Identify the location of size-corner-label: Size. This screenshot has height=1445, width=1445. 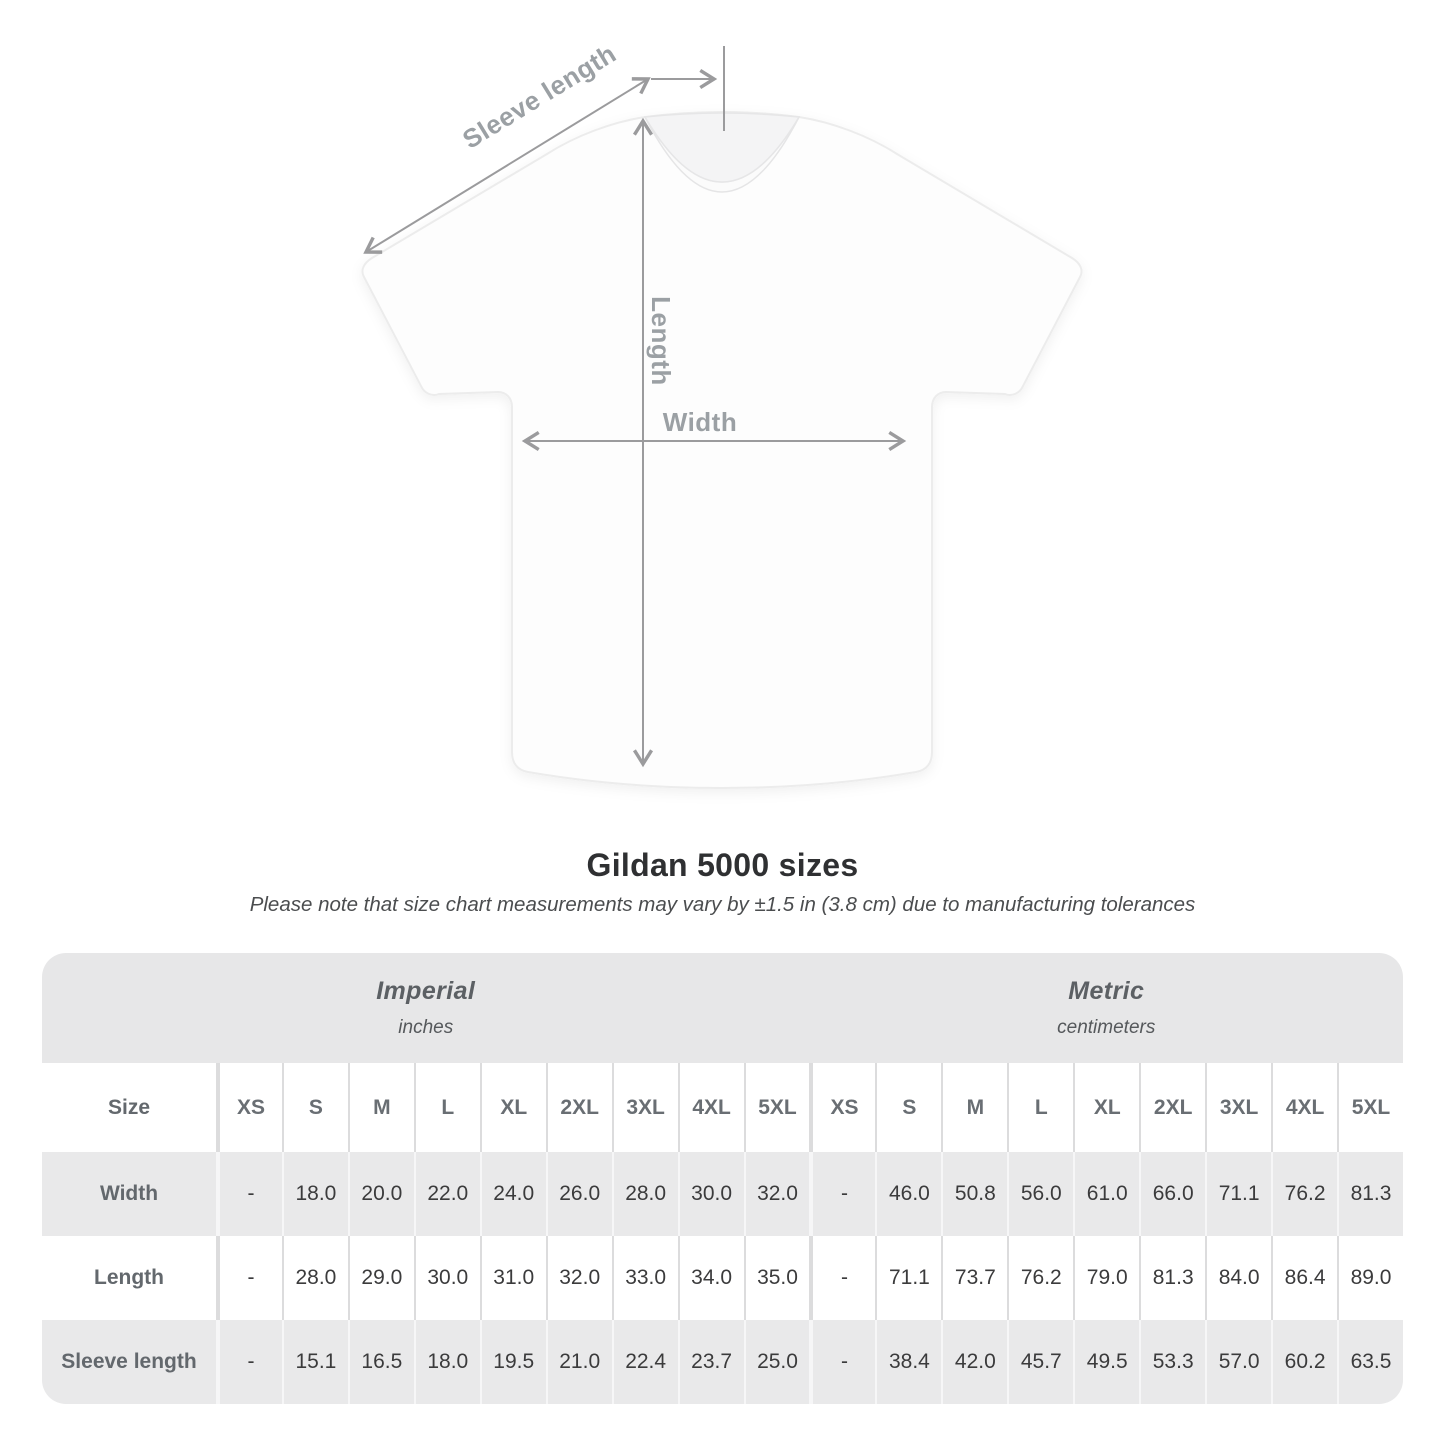
(129, 1107).